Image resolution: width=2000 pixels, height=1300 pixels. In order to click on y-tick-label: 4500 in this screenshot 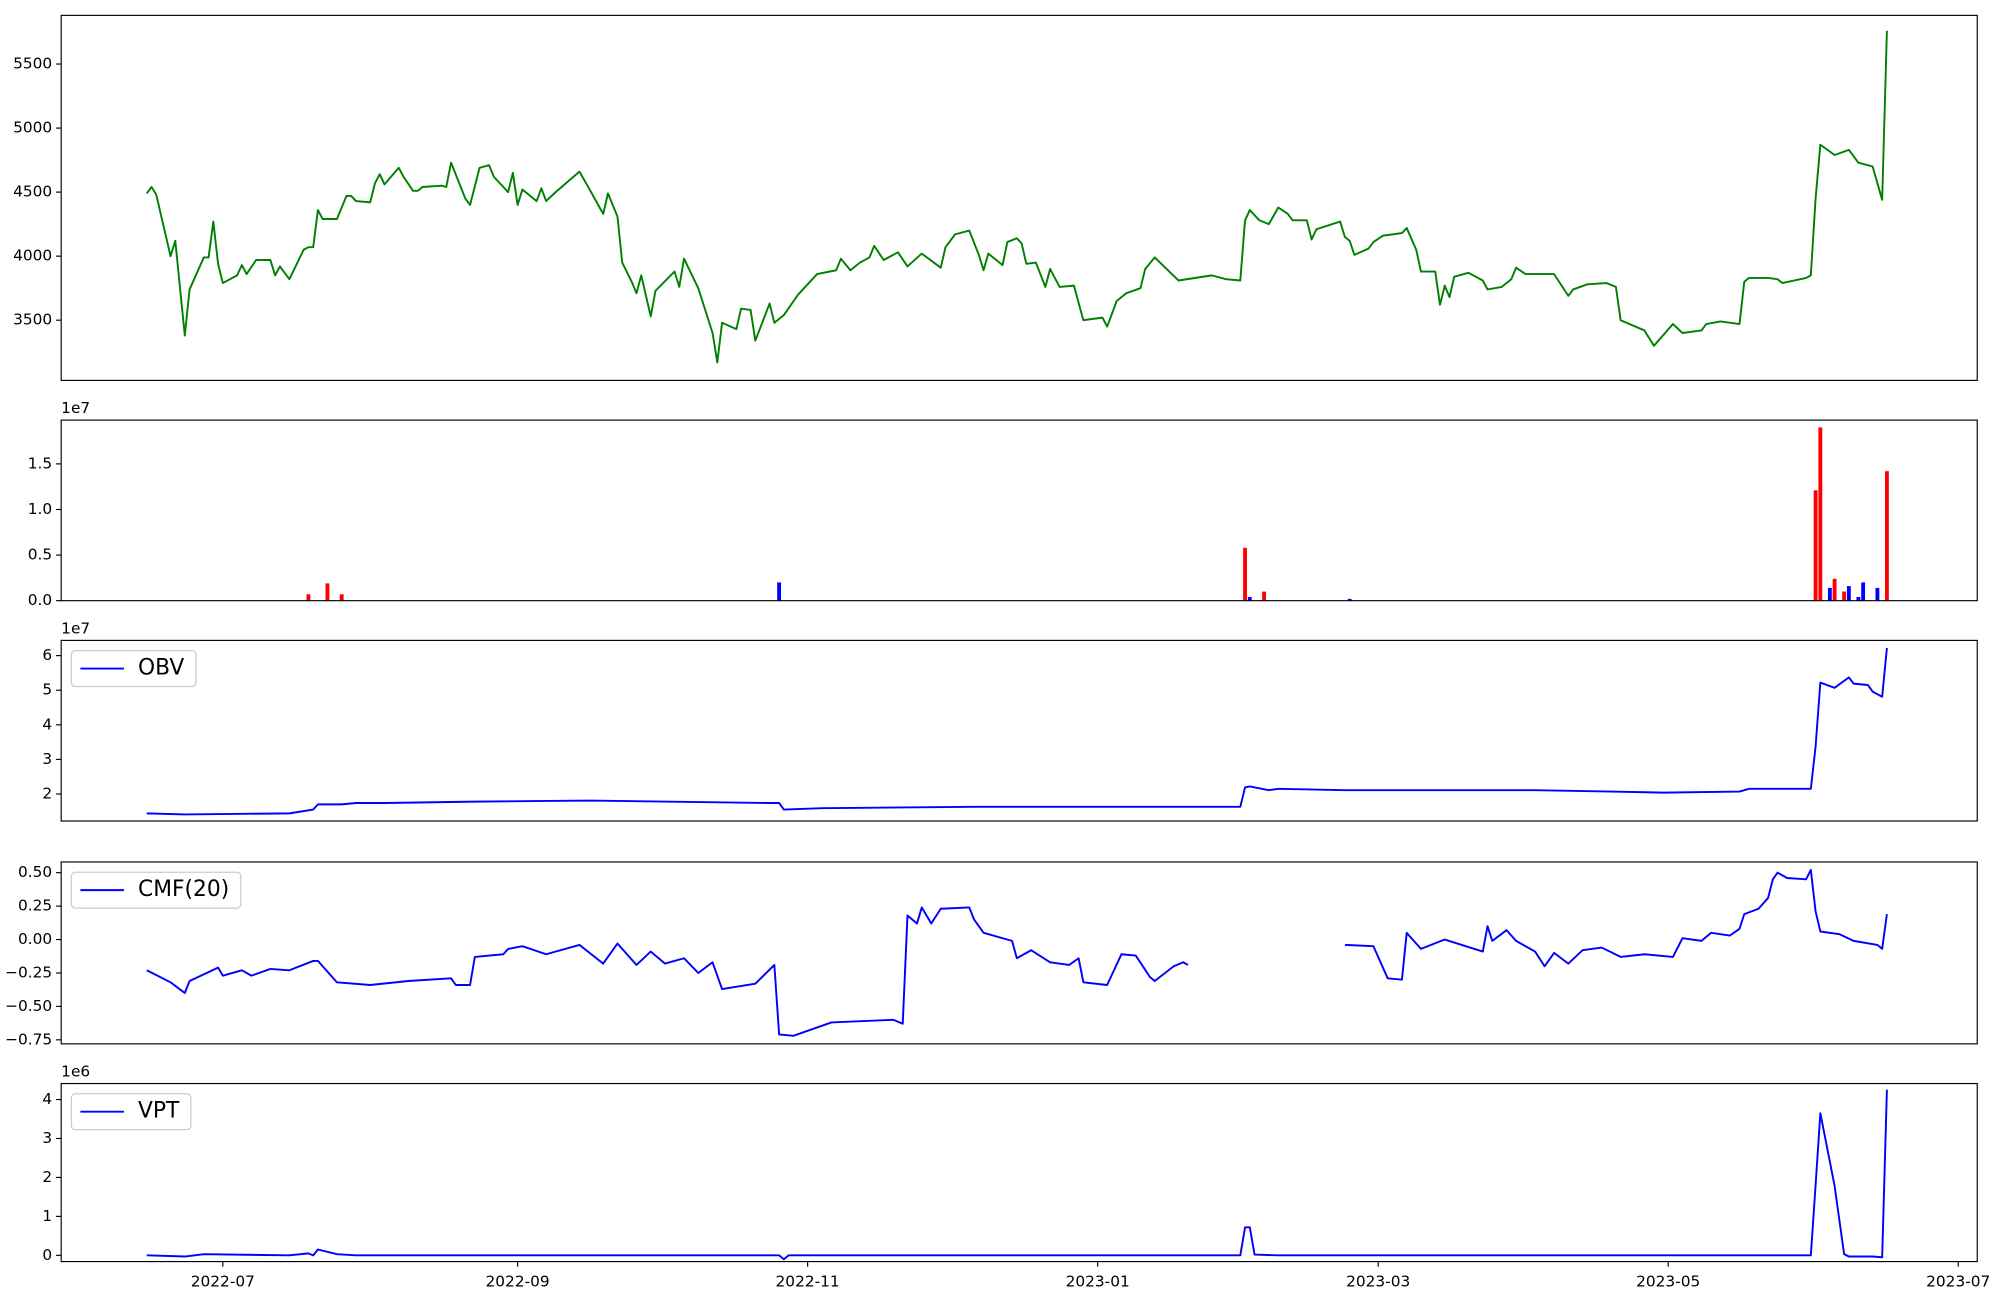, I will do `click(32, 192)`.